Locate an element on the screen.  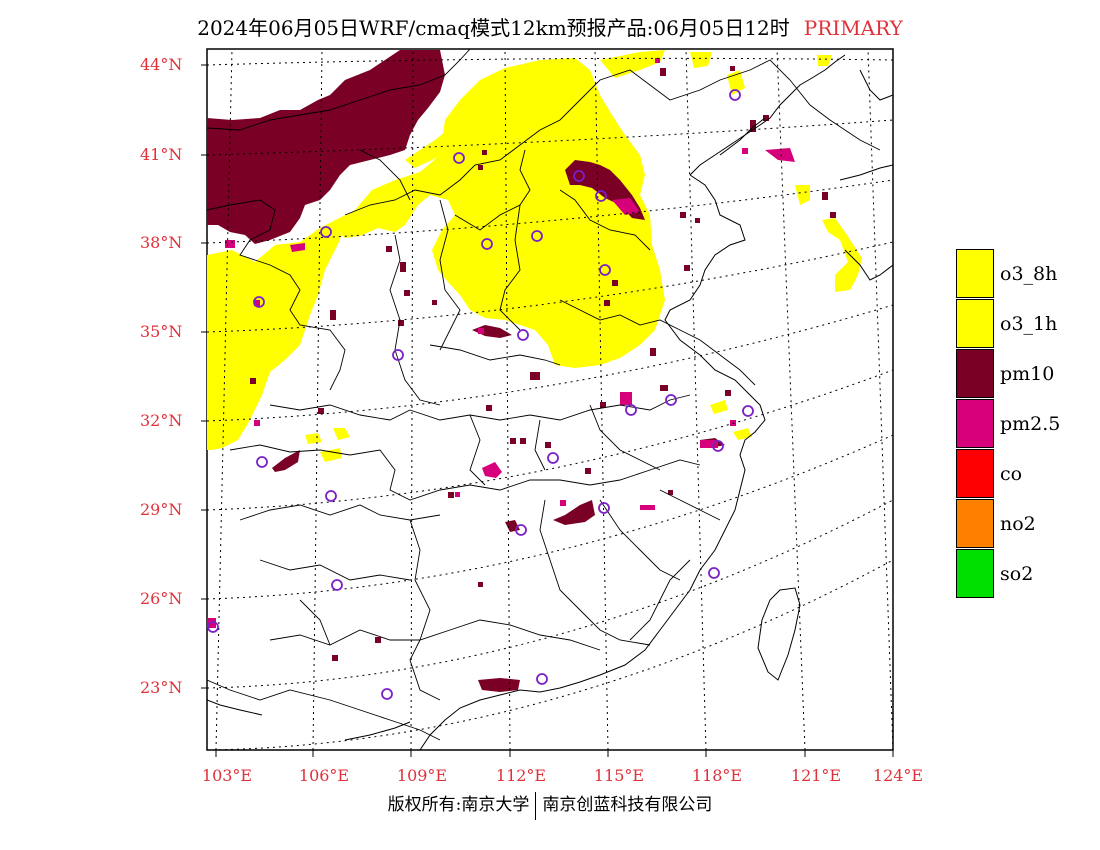
copyright: 版权所有:南京大学 南京创蓝科技有限公司 is located at coordinates (550, 805).